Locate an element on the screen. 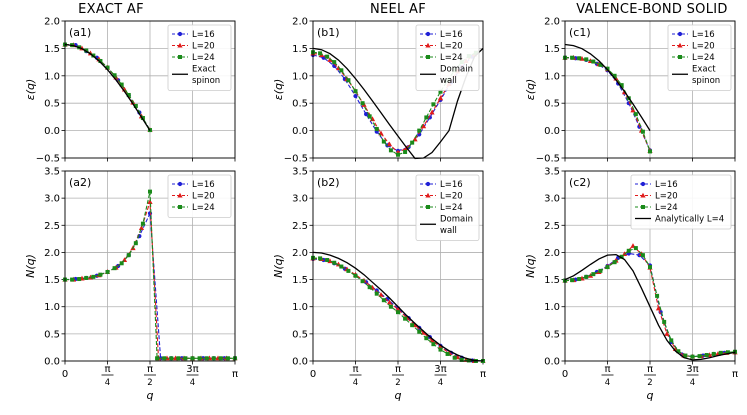  y-axis-label: N(q) is located at coordinates (530, 266).